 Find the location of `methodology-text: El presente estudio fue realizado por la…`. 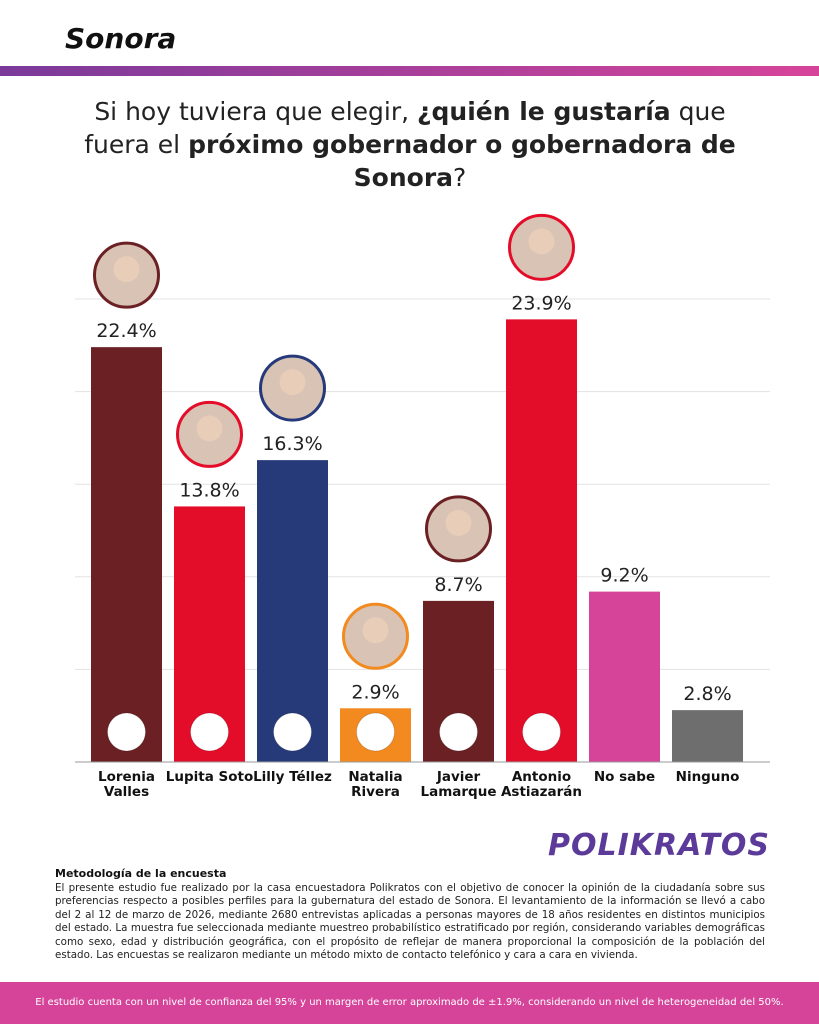

methodology-text: El presente estudio fue realizado por la… is located at coordinates (410, 922).